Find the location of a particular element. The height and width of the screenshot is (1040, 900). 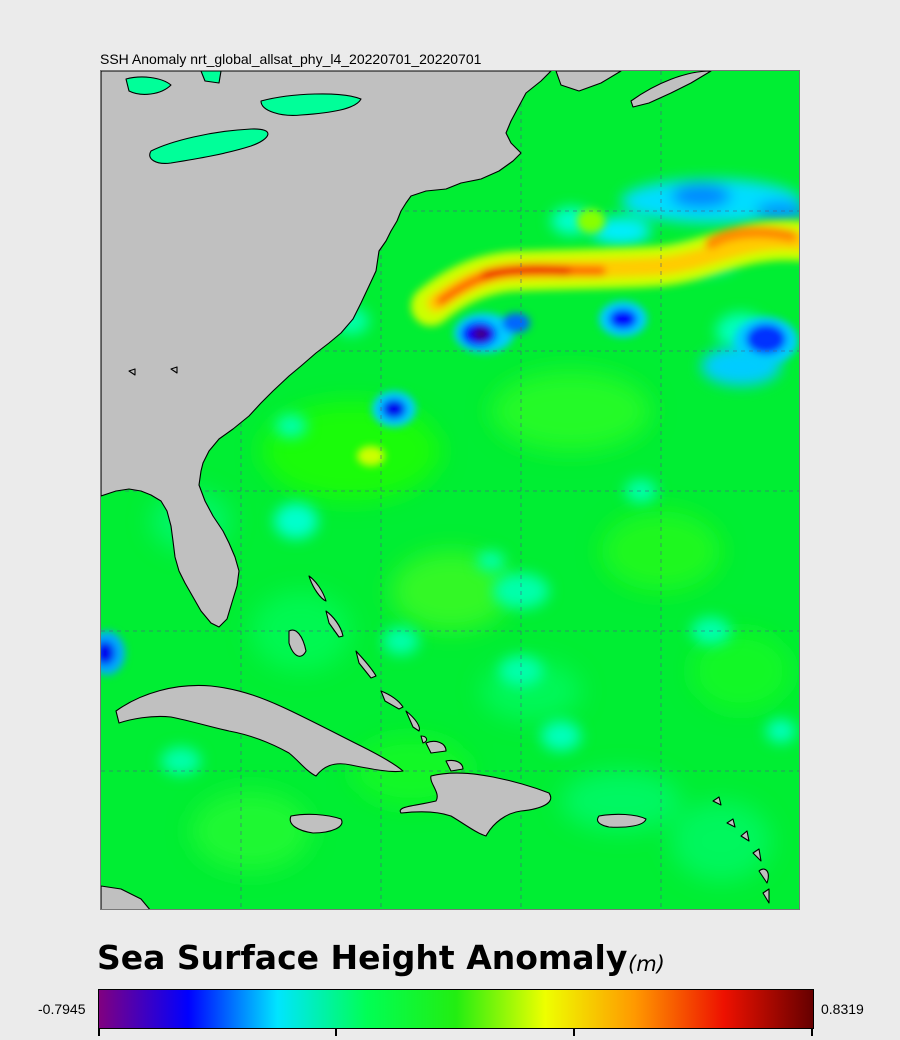

legend-title: Sea Surface Height Anomaly is located at coordinates (362, 957).